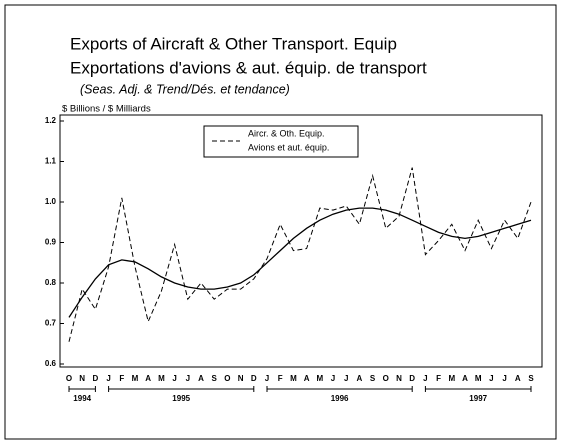 This screenshot has height=445, width=562. Describe the element at coordinates (478, 398) in the screenshot. I see `year-label: 1997` at that location.